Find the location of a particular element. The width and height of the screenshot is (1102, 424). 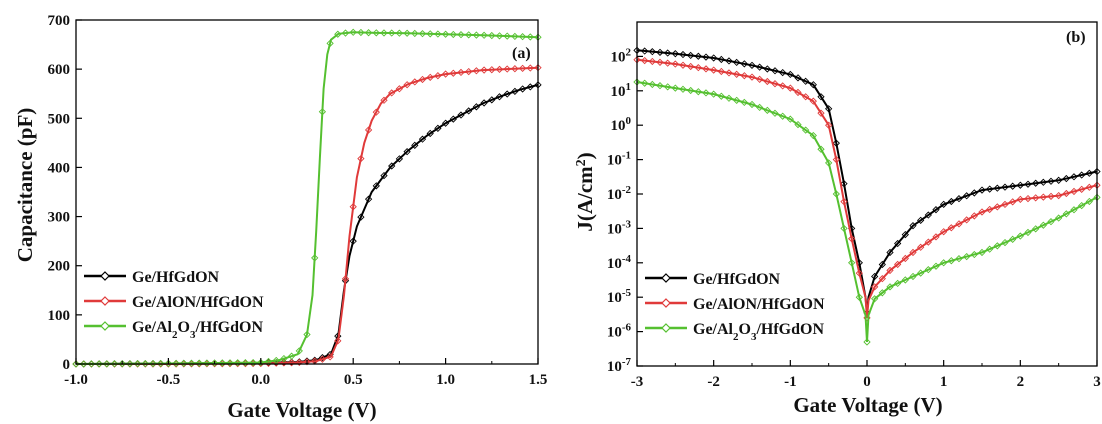

legend-label-b-0: Ge/HfGdON is located at coordinates (737, 279).